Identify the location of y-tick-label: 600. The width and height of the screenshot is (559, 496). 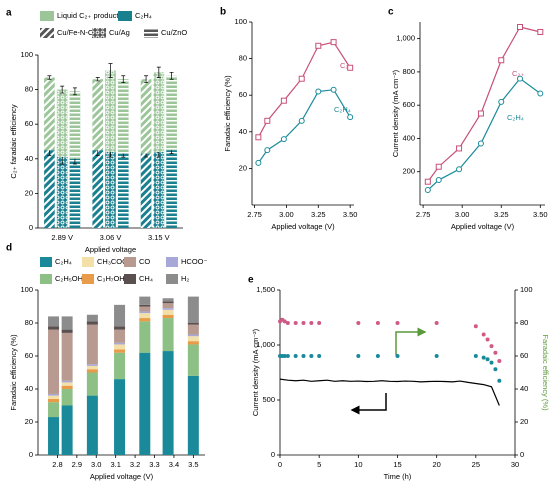
(408, 104).